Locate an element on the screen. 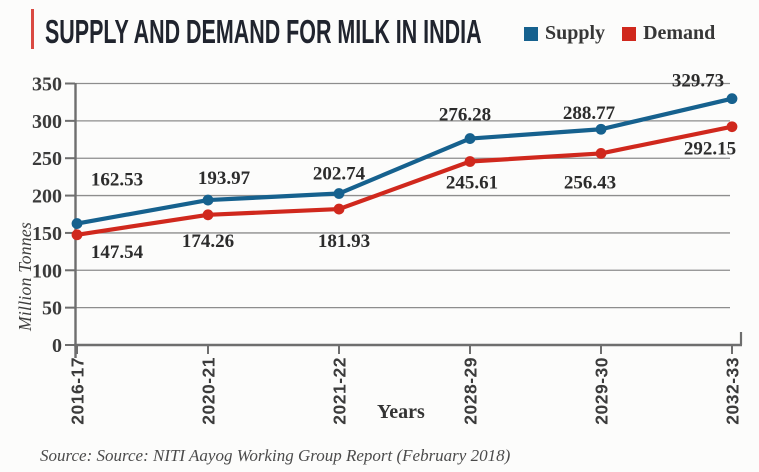 The width and height of the screenshot is (759, 472). y-tick-label: 0 is located at coordinates (57, 346).